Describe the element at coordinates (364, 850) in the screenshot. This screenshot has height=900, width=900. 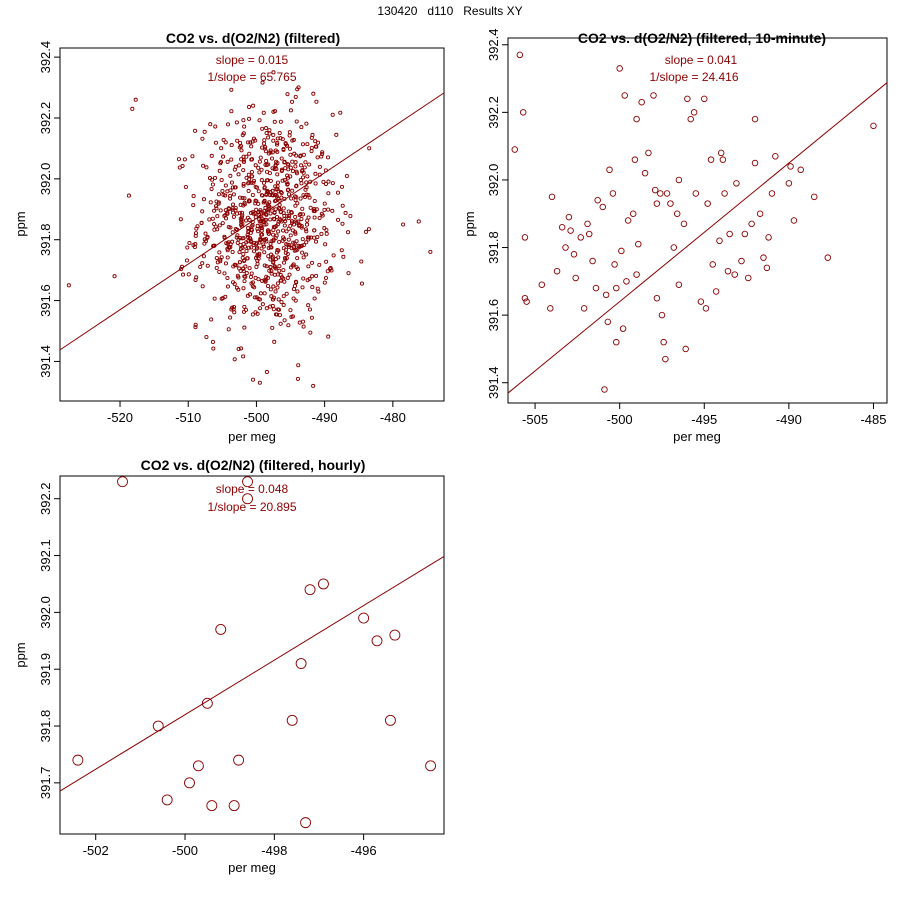
I see `x-tick-label: -496` at that location.